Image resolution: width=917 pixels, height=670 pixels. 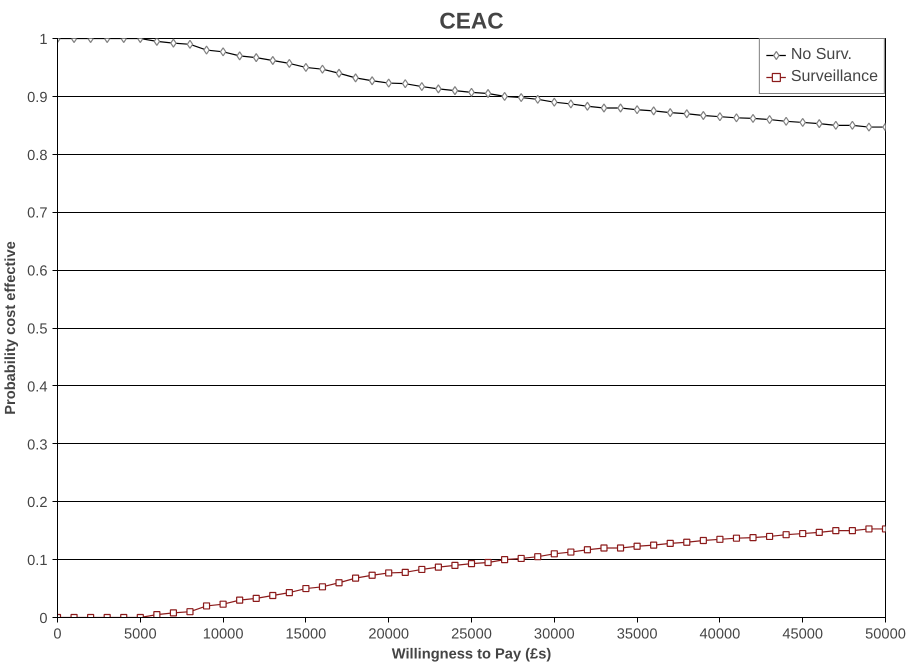 I want to click on y-axis-title: Probability cost effective, so click(x=11, y=328).